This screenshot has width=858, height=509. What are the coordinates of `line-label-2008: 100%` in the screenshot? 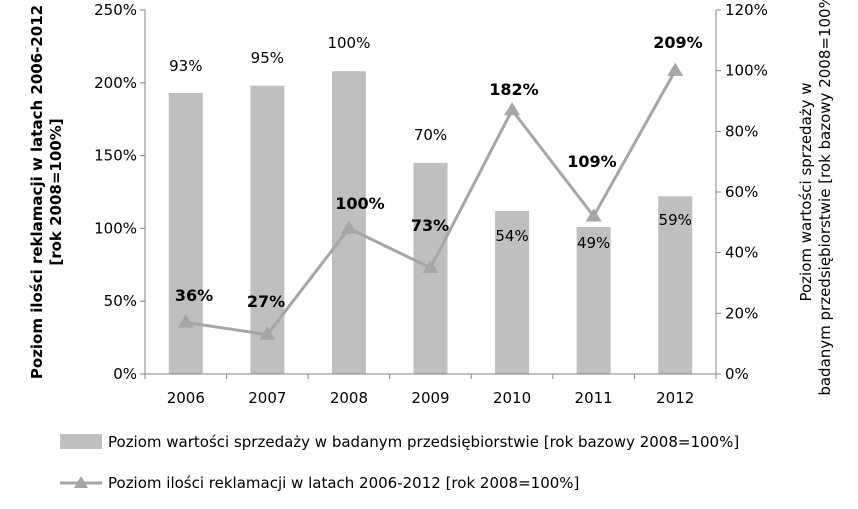 It's located at (359, 203).